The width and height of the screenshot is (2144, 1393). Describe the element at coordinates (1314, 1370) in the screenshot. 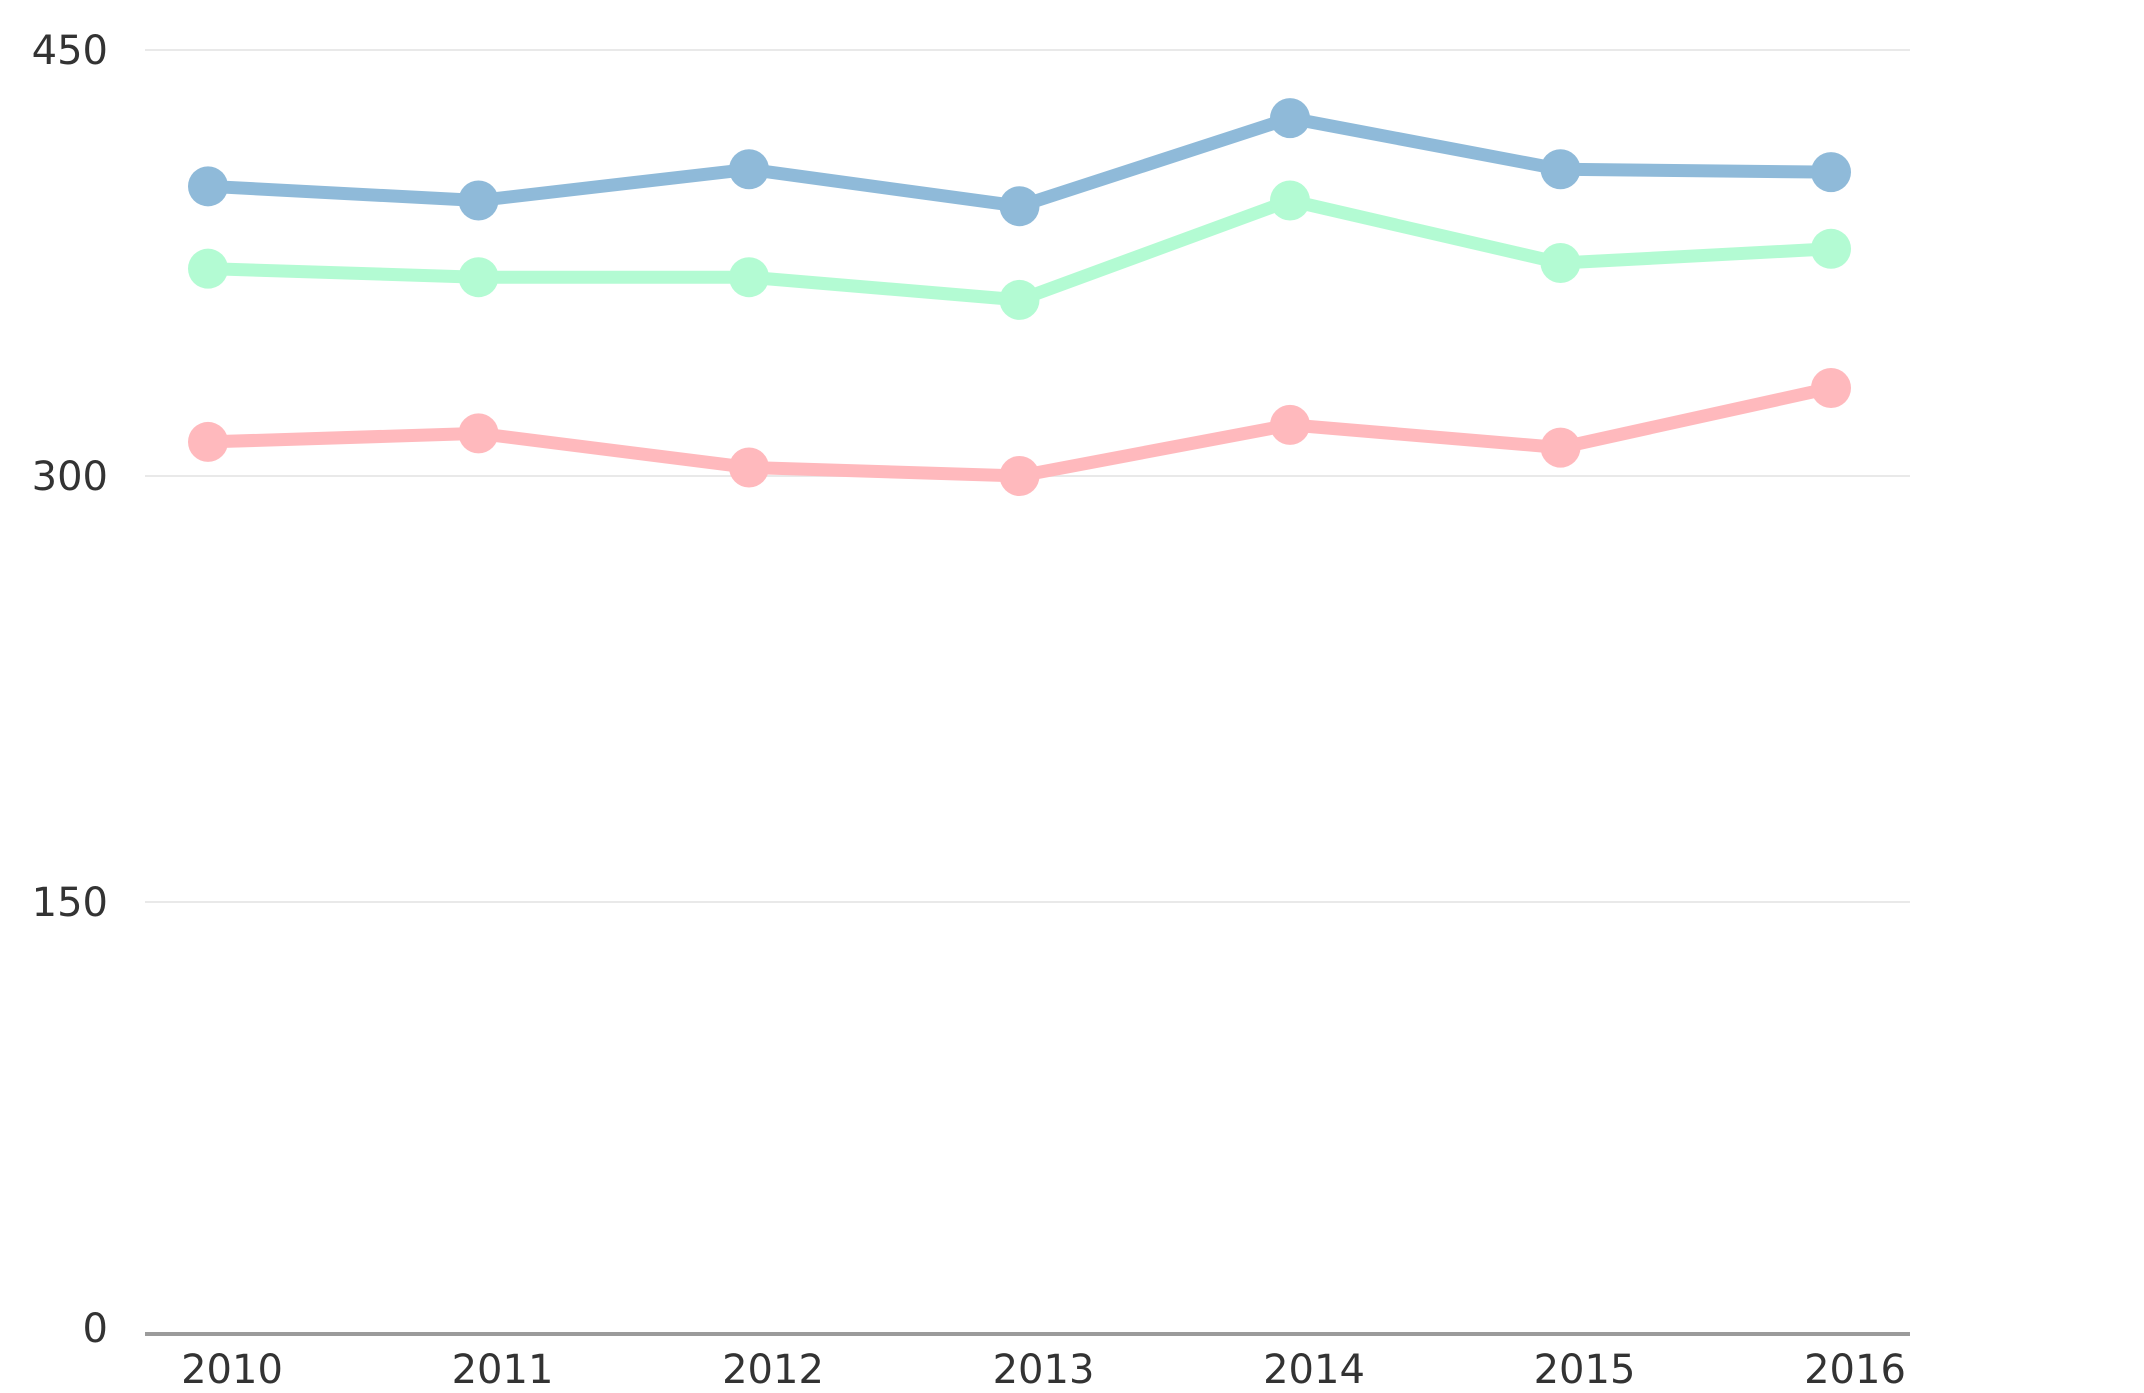

I see `x-tick-label: 2014` at that location.